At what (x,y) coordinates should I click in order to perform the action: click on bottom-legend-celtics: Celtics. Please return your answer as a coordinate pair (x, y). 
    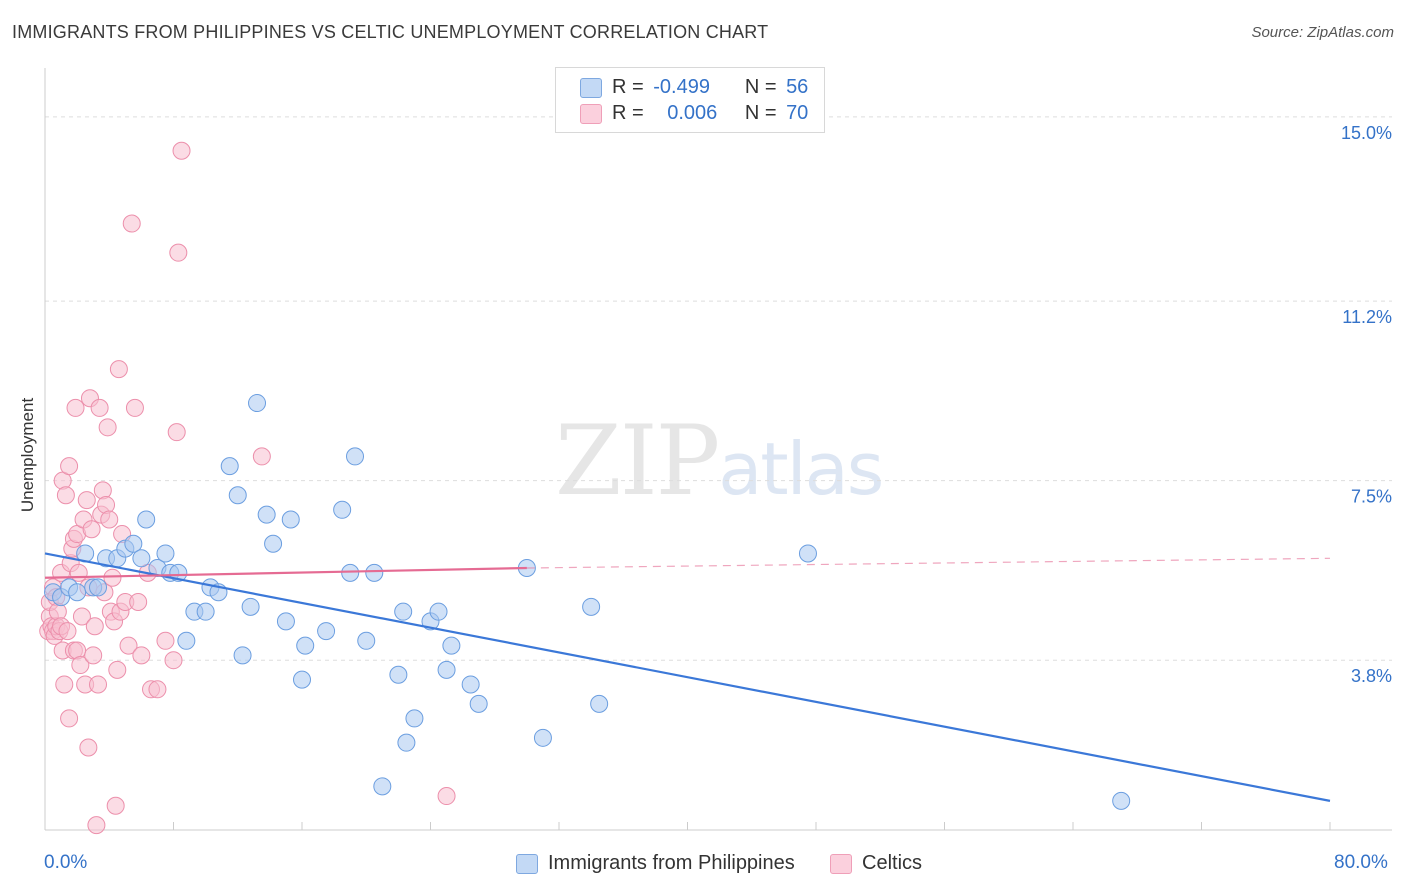
    Looking at the image, I should click on (876, 863).